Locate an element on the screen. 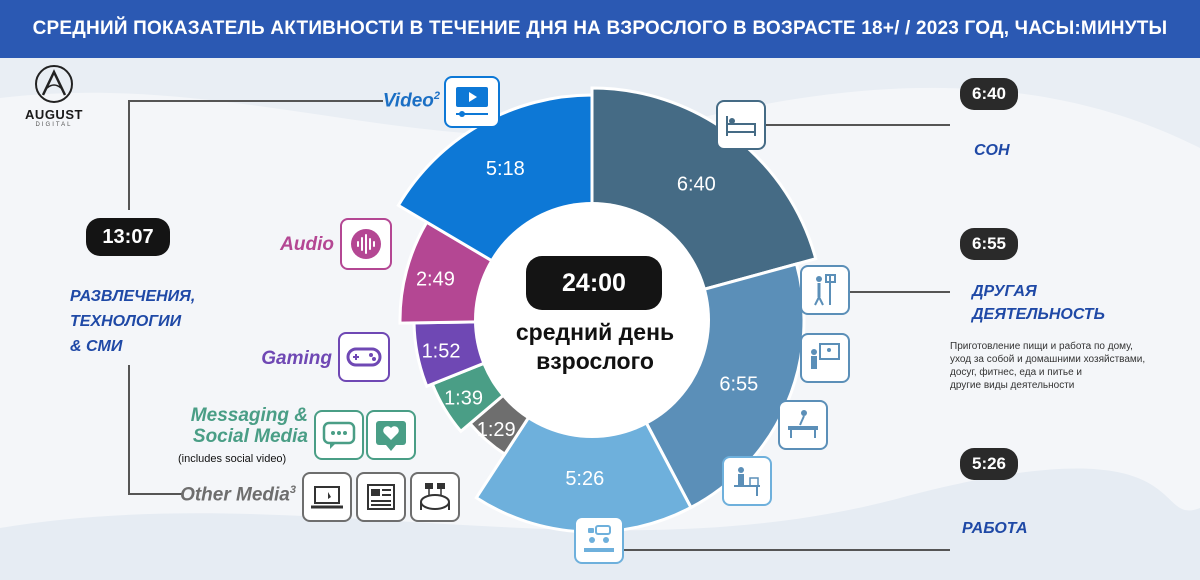 This screenshot has height=580, width=1200. audio-label: Audio is located at coordinates (307, 244).